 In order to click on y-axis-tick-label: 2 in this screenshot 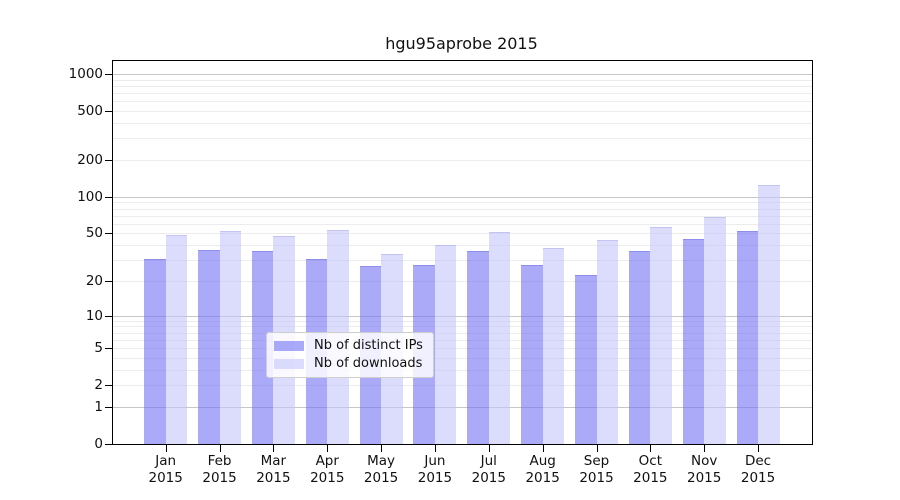, I will do `click(98, 385)`.